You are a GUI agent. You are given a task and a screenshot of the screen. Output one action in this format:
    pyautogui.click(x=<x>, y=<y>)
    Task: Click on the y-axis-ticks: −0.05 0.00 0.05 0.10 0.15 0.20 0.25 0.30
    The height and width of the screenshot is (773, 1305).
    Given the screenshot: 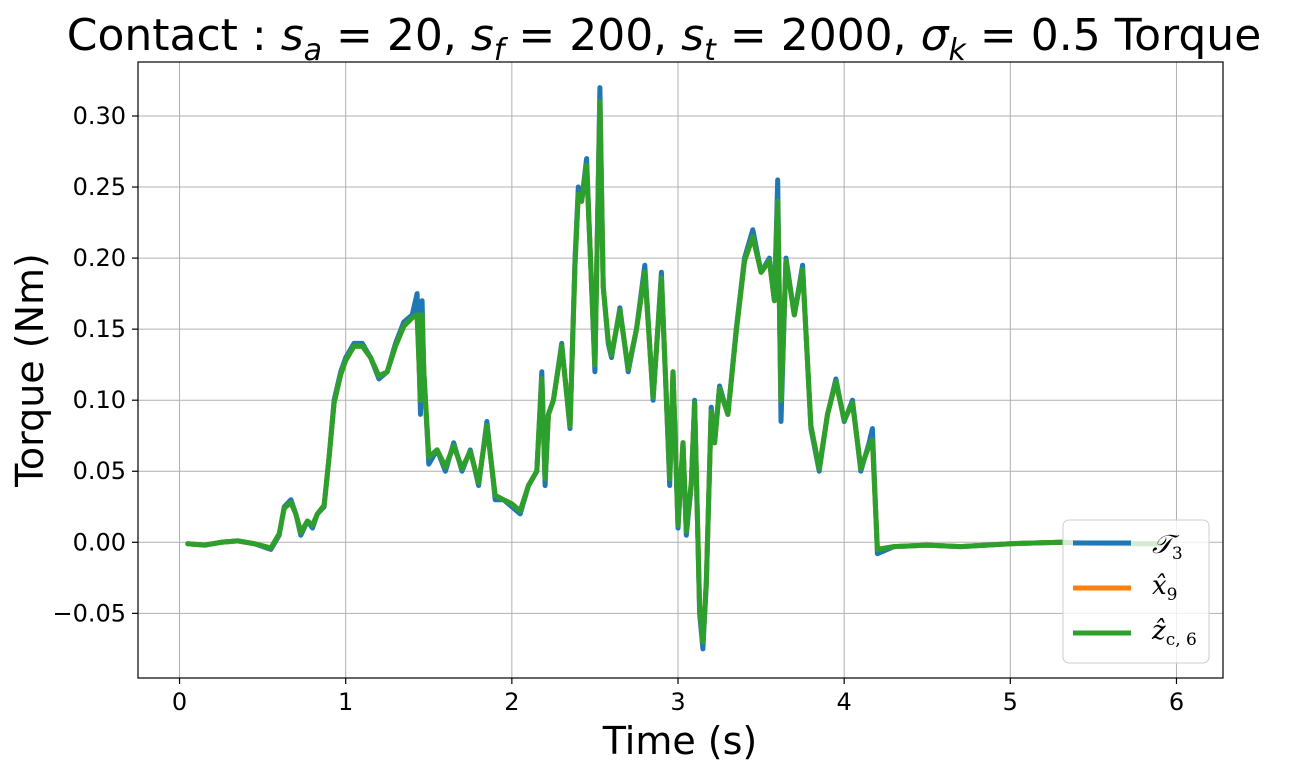 What is the action you would take?
    pyautogui.click(x=95, y=364)
    